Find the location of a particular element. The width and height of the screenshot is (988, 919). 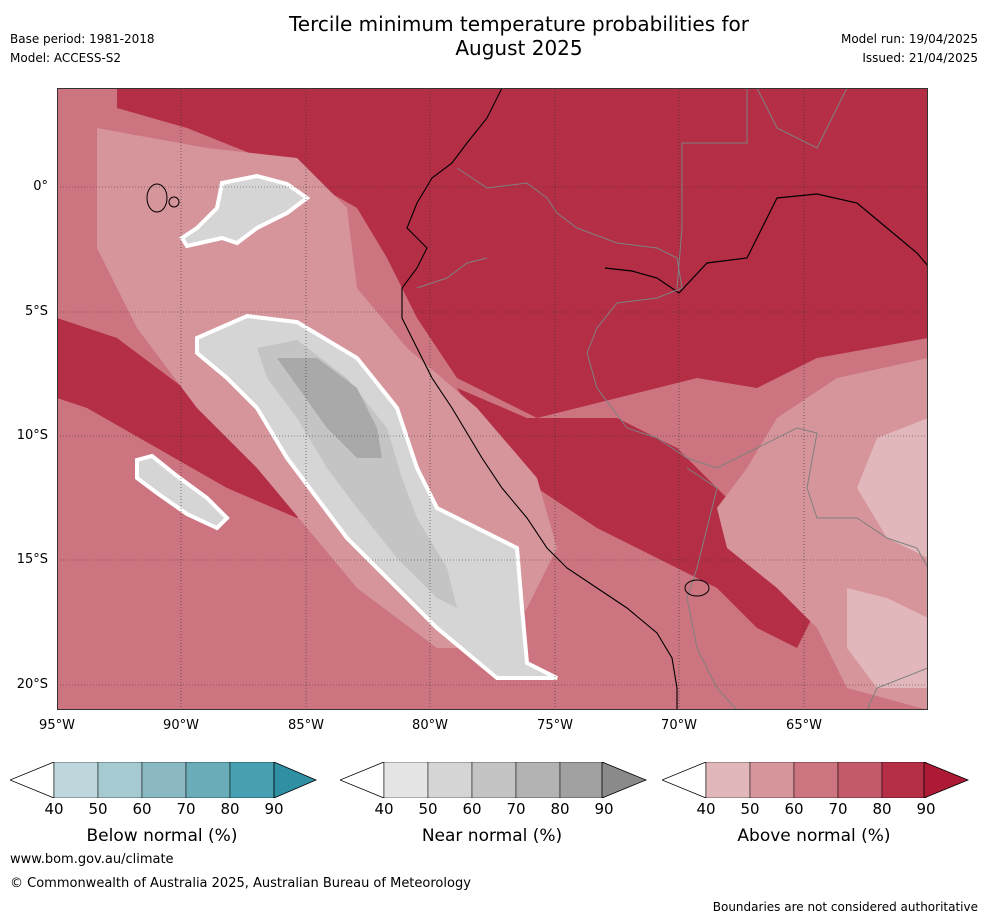

above-40-patch-southeast is located at coordinates (892, 488).